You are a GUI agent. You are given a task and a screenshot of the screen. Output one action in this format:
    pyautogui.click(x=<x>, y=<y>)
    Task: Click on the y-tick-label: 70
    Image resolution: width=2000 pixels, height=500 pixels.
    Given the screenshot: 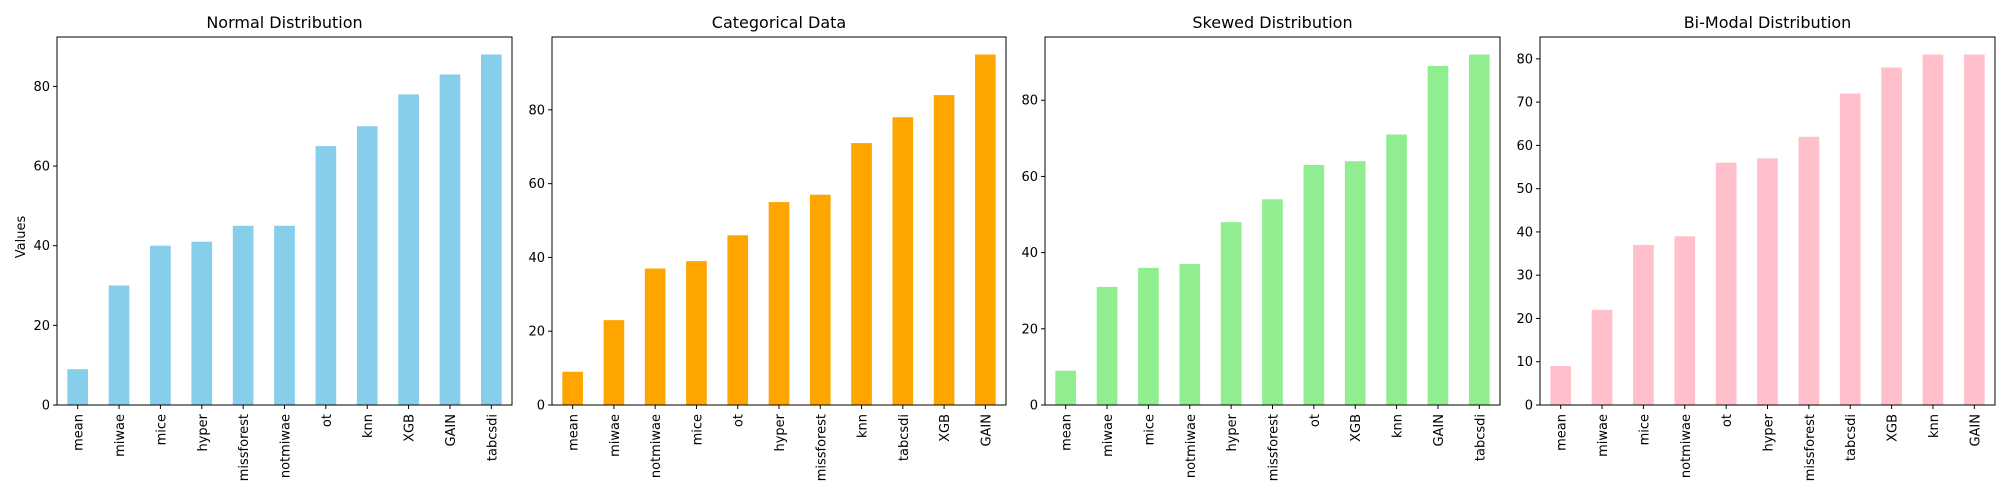 What is the action you would take?
    pyautogui.click(x=1524, y=103)
    